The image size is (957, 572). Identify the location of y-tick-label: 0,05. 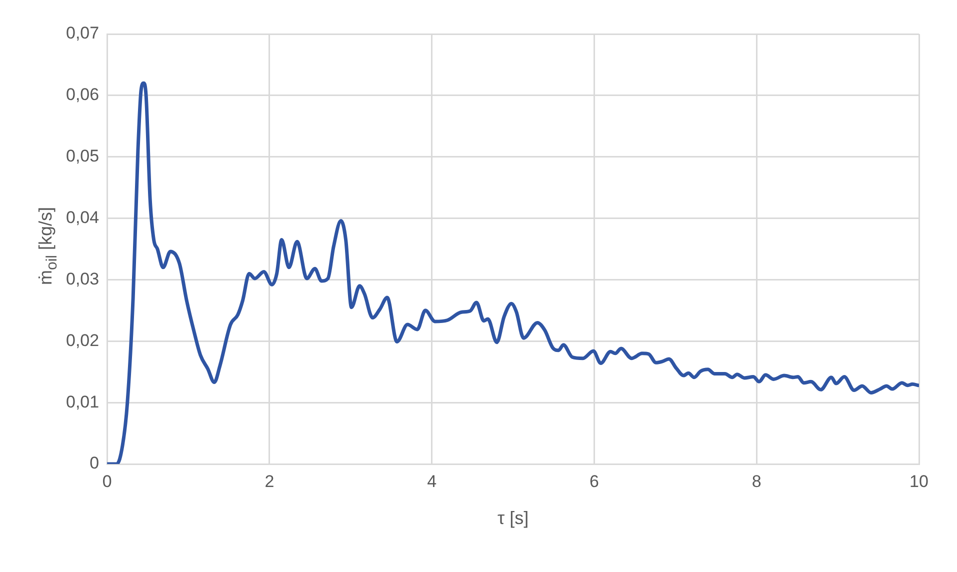
(83, 156).